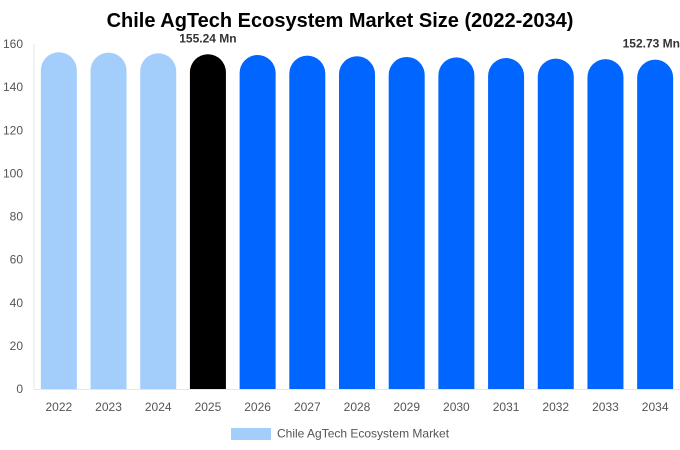 Image resolution: width=680 pixels, height=450 pixels. Describe the element at coordinates (307, 222) in the screenshot. I see `bar-2027` at that location.